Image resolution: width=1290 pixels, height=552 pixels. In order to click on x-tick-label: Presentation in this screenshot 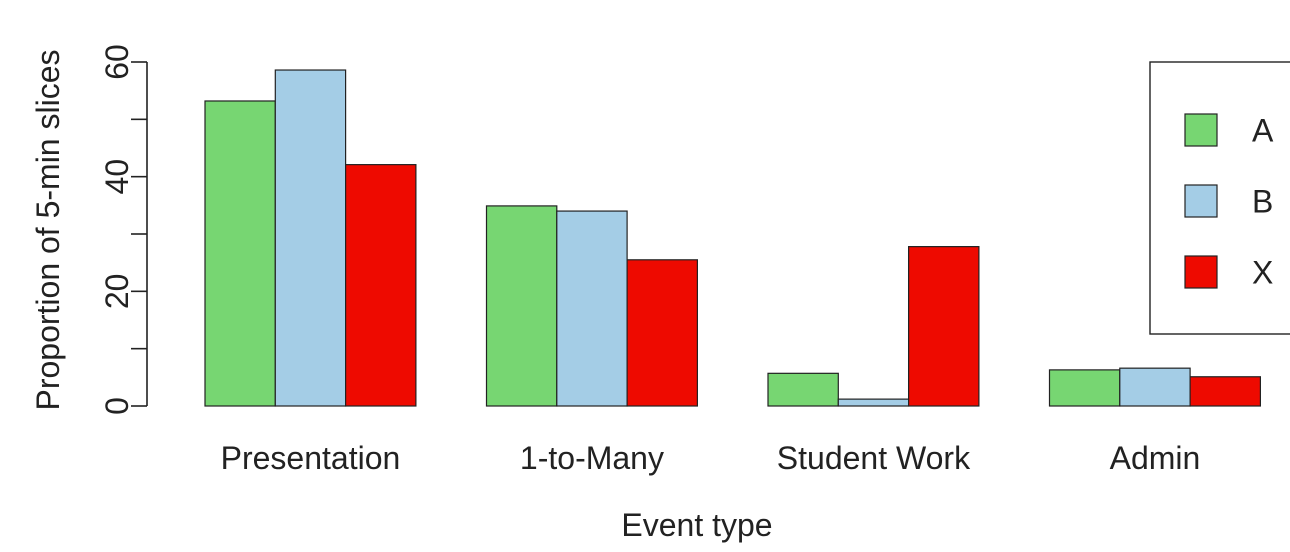, I will do `click(311, 458)`.